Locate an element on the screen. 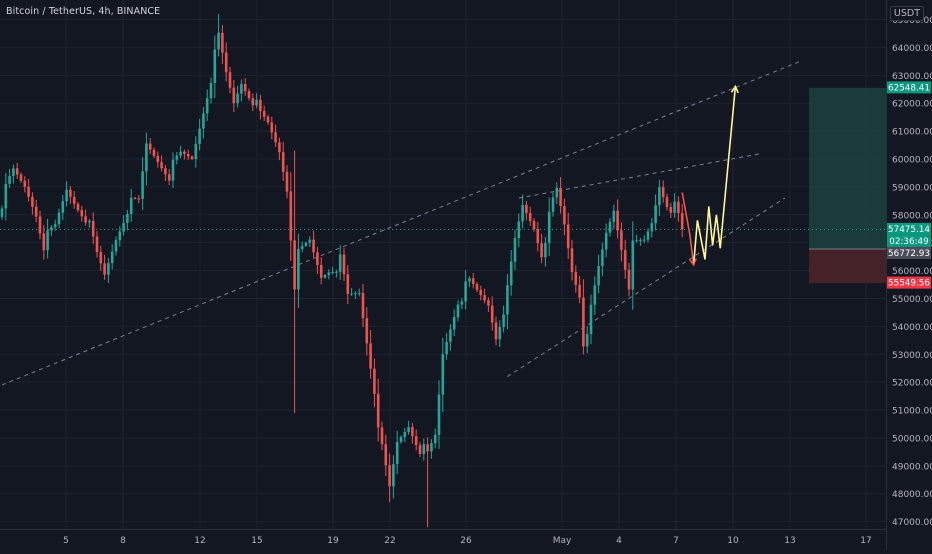  price-label-text: 55549.56 is located at coordinates (909, 284).